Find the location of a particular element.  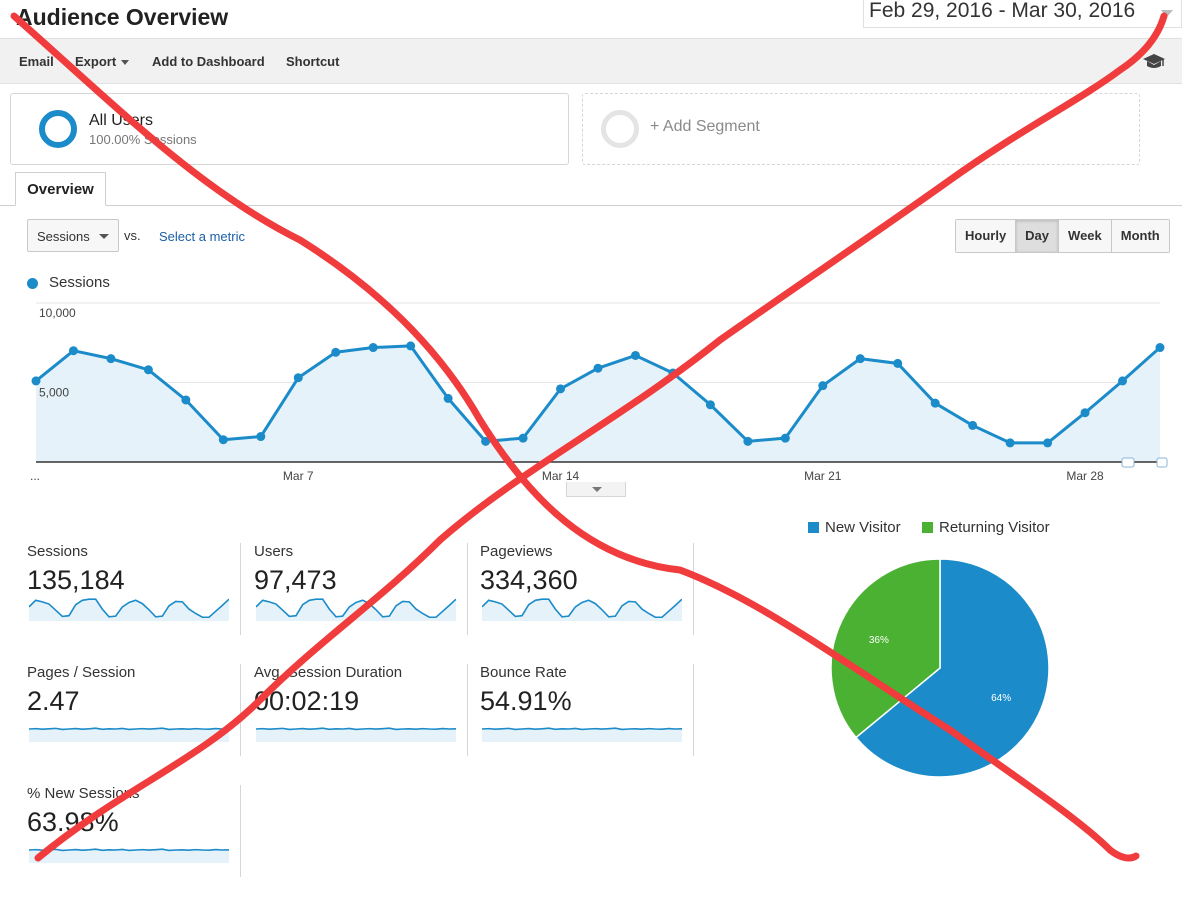

period-month-button: Month is located at coordinates (1140, 236).